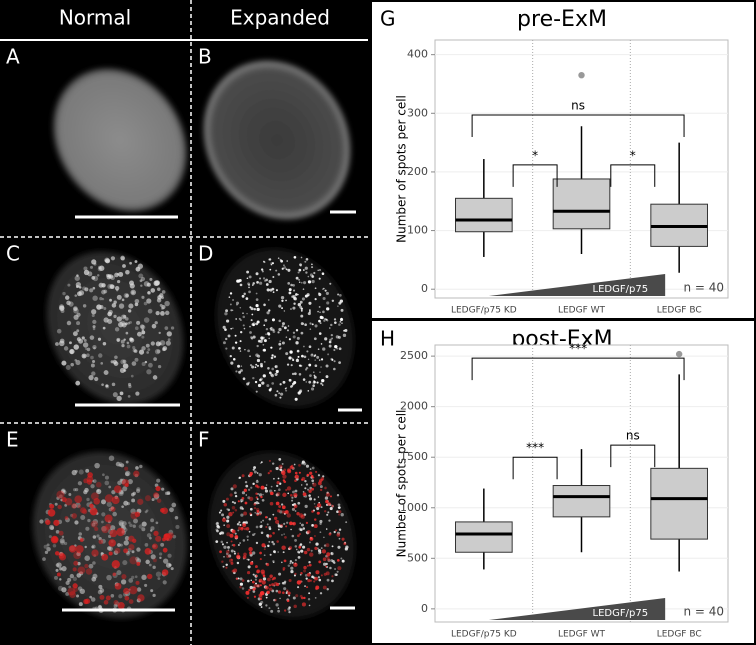 This screenshot has height=645, width=756. Describe the element at coordinates (205, 254) in the screenshot. I see `panel-letter: D` at that location.